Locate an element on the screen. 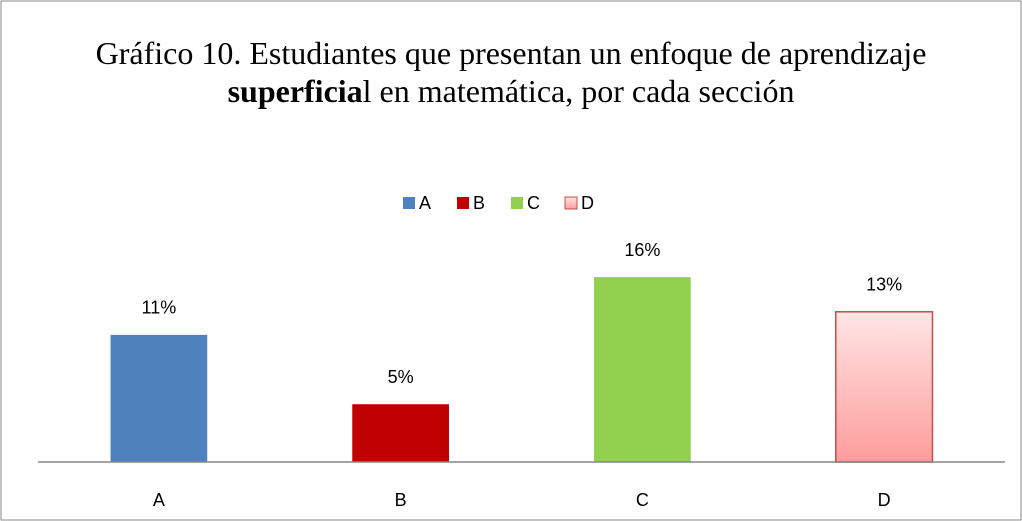 The image size is (1022, 521). legend-label: B is located at coordinates (479, 203).